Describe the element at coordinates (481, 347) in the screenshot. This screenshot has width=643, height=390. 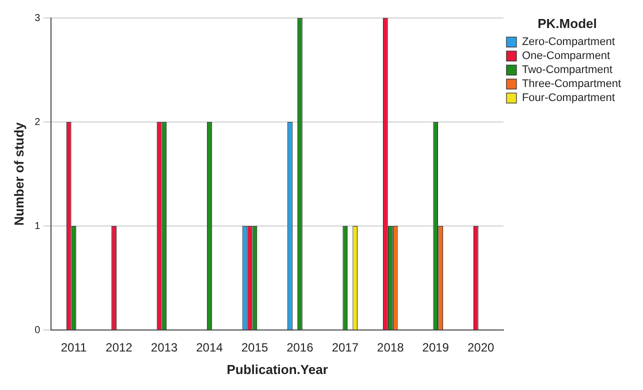
I see `x-tick-label: 2020` at that location.